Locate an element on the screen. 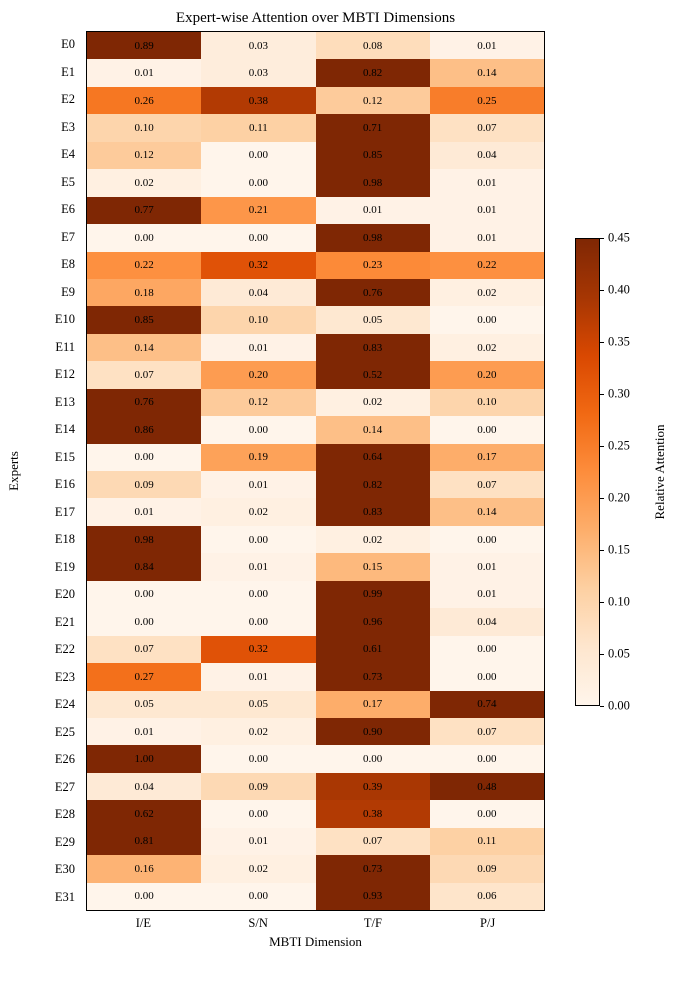 This screenshot has height=1004, width=695. row-label: E29 is located at coordinates (64, 841).